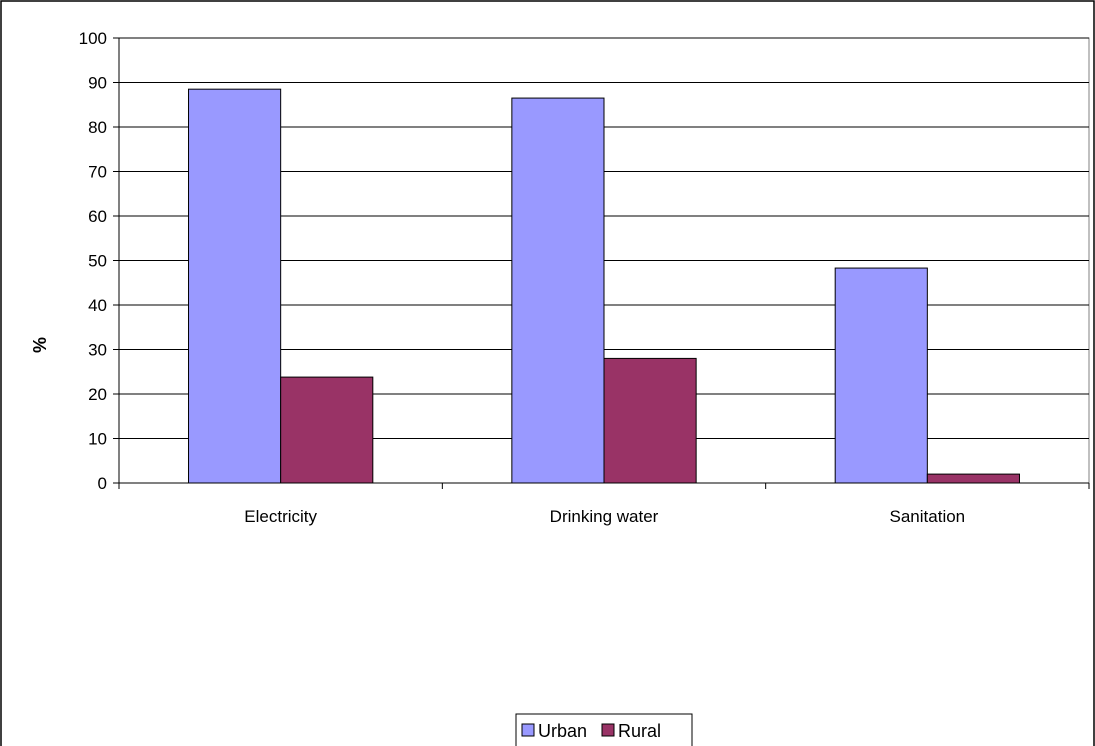 The height and width of the screenshot is (746, 1095). I want to click on y-tick-label: 50, so click(97, 261).